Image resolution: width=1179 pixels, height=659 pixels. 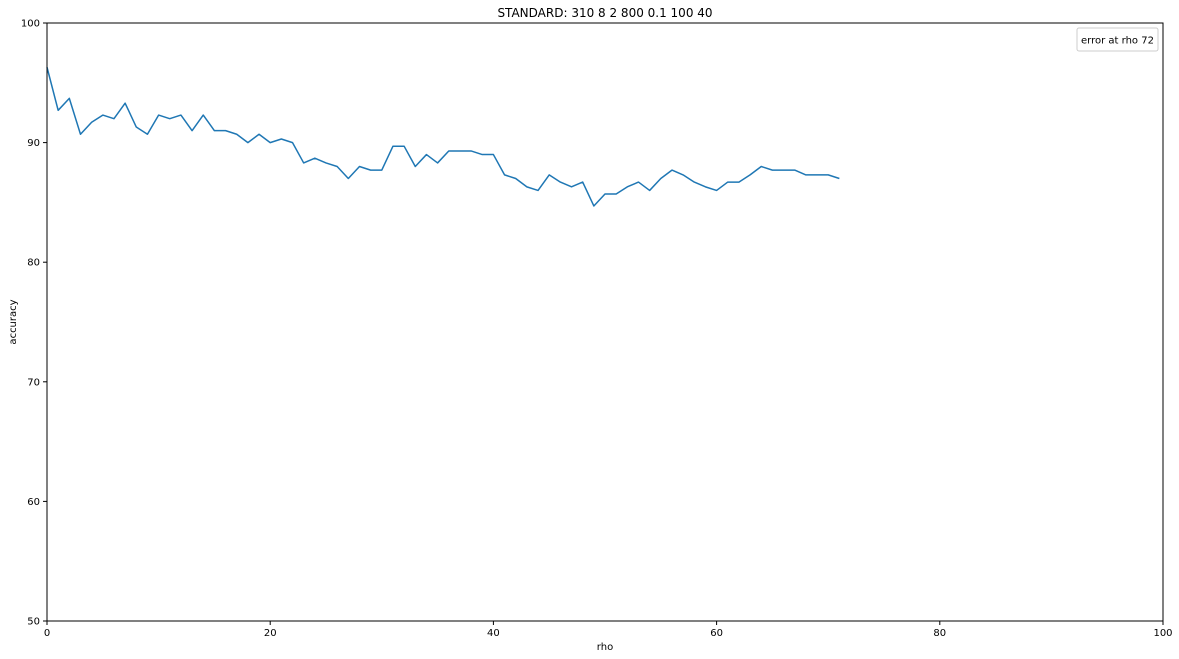 I want to click on legend: error at rho 72, so click(x=1117, y=39).